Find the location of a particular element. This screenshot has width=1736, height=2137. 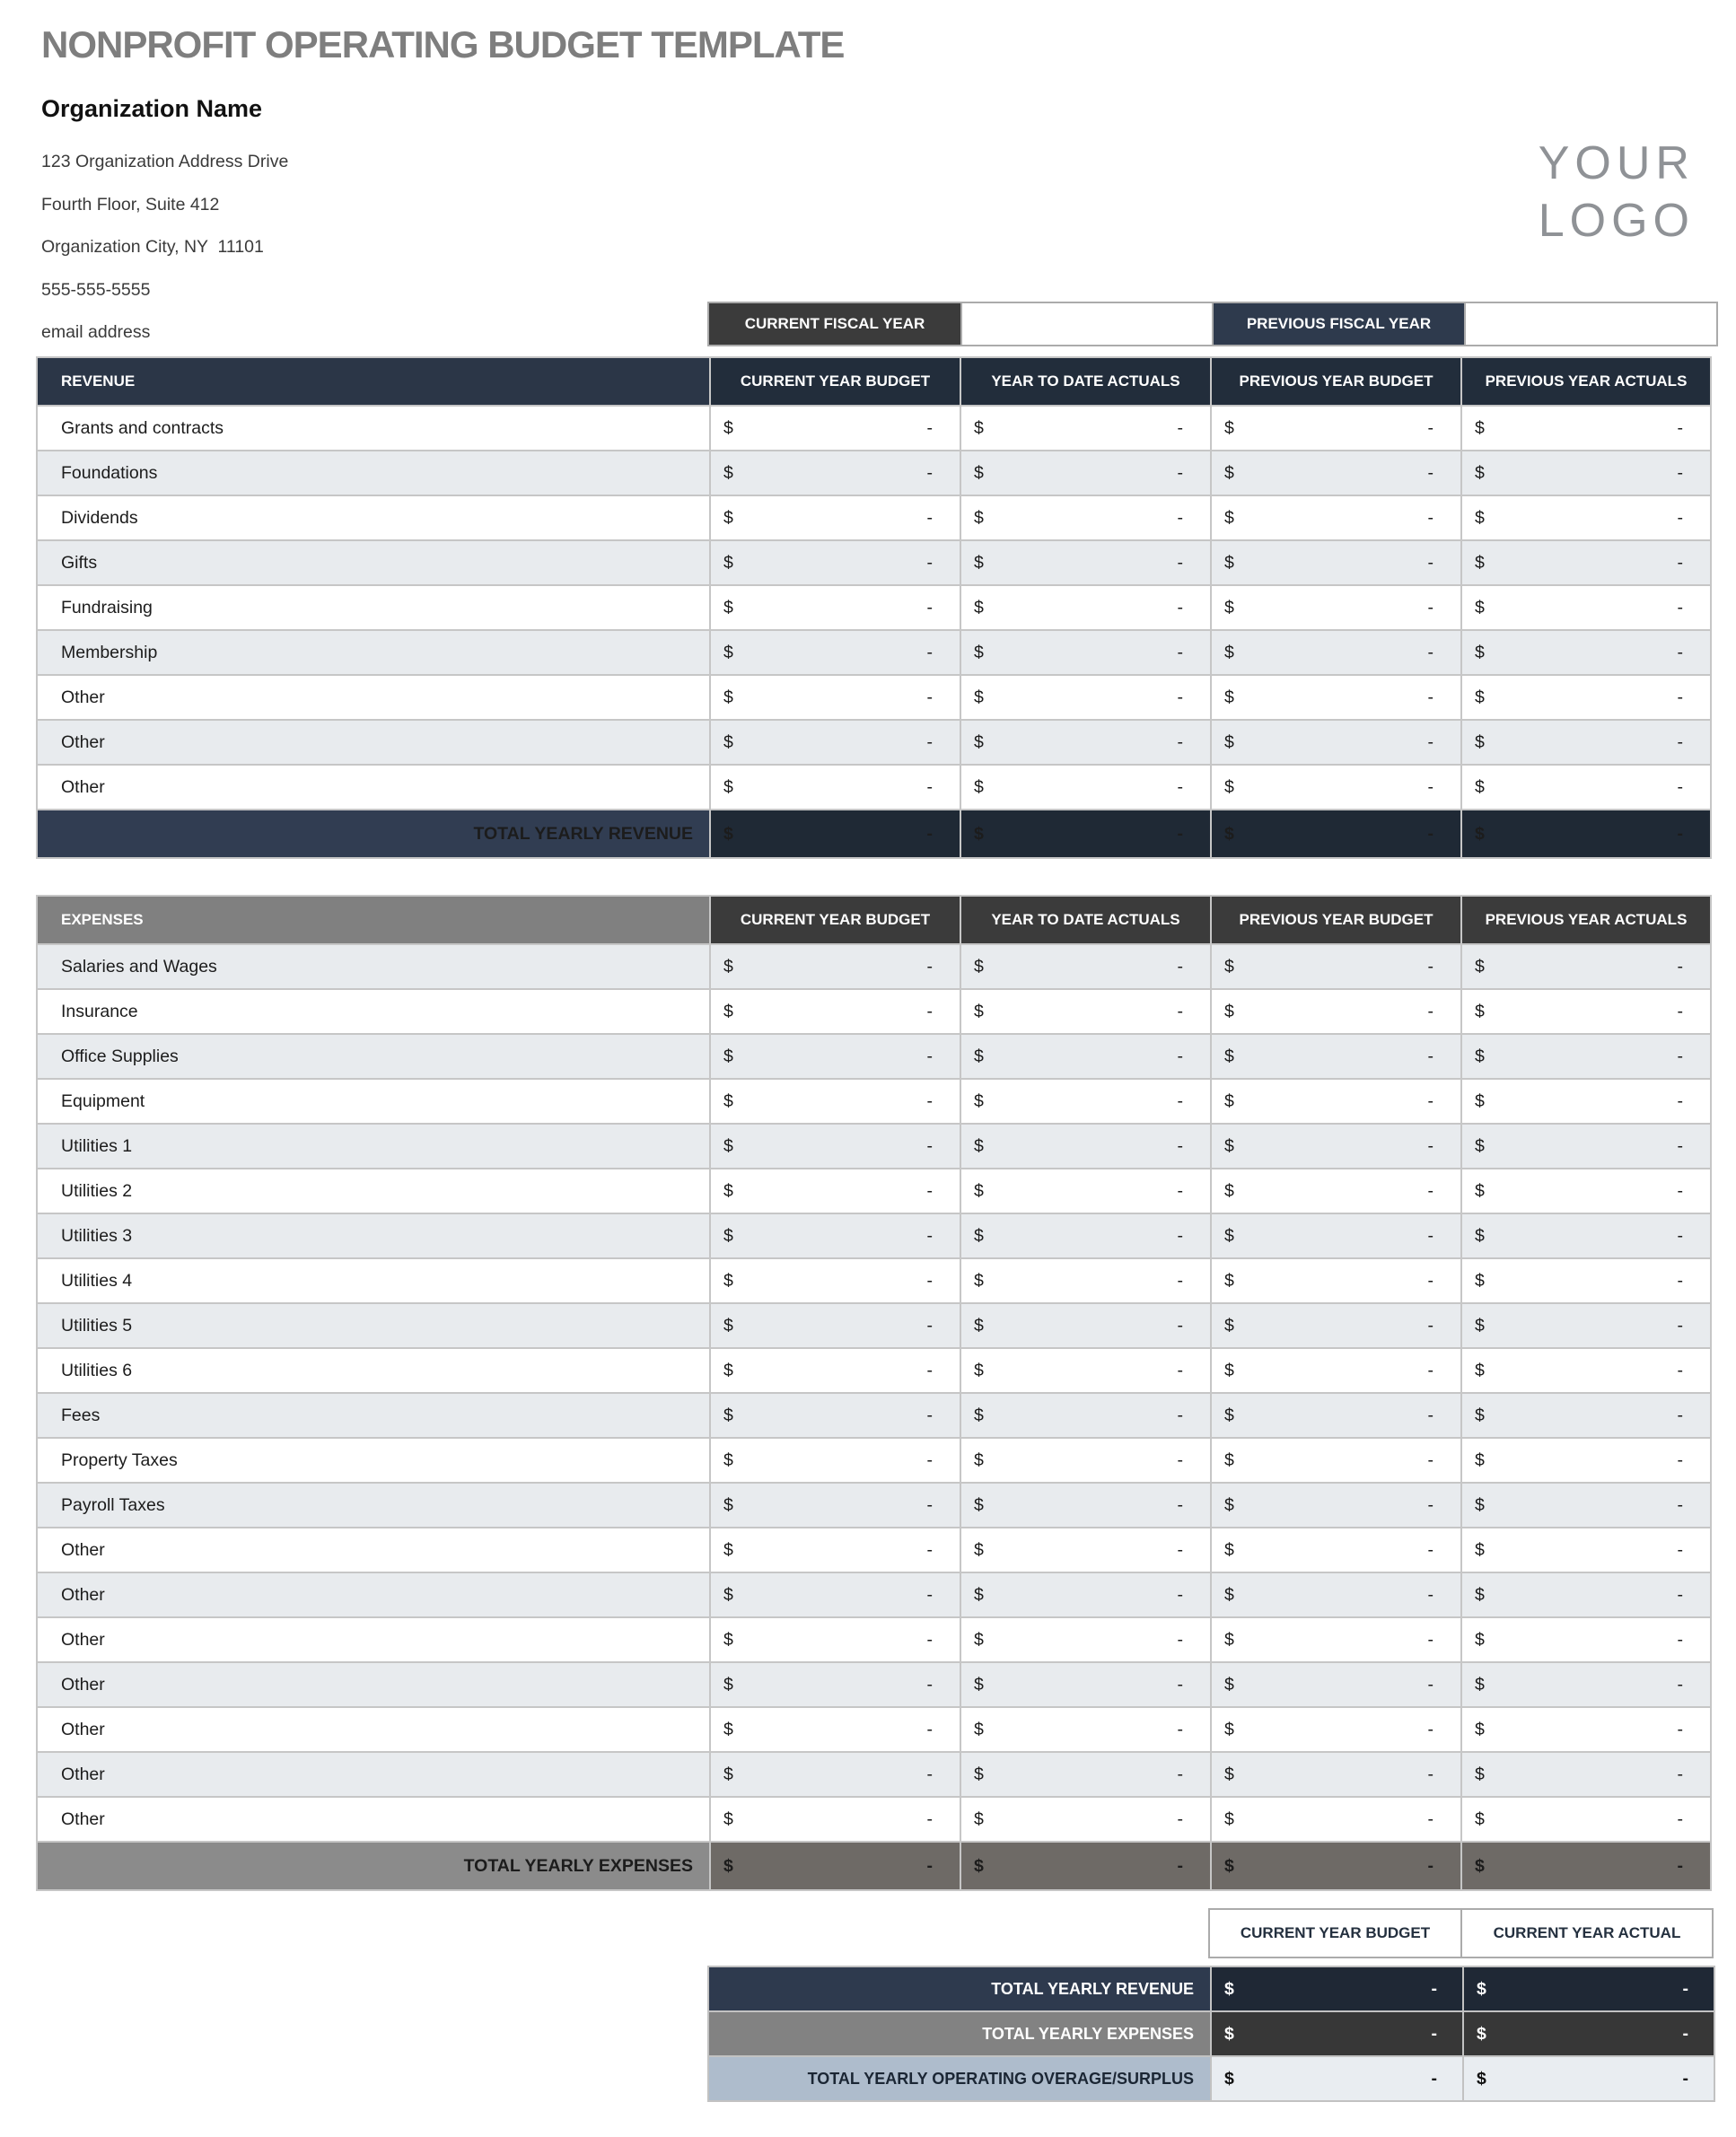

summary-cell-total-yearly-operating-overage-surplus-current-year-budget: $ - is located at coordinates (1337, 2078).